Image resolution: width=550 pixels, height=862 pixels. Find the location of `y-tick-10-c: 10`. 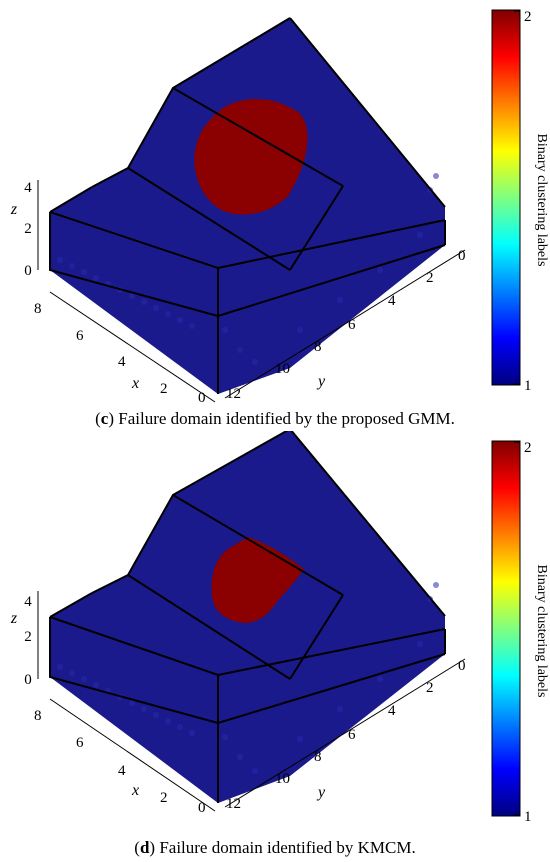

y-tick-10-c: 10 is located at coordinates (282, 369).